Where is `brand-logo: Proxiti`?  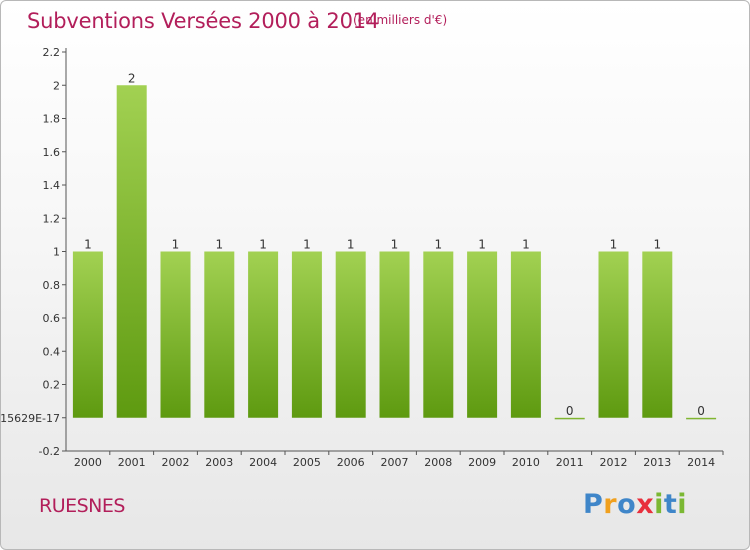 brand-logo: Proxiti is located at coordinates (635, 504).